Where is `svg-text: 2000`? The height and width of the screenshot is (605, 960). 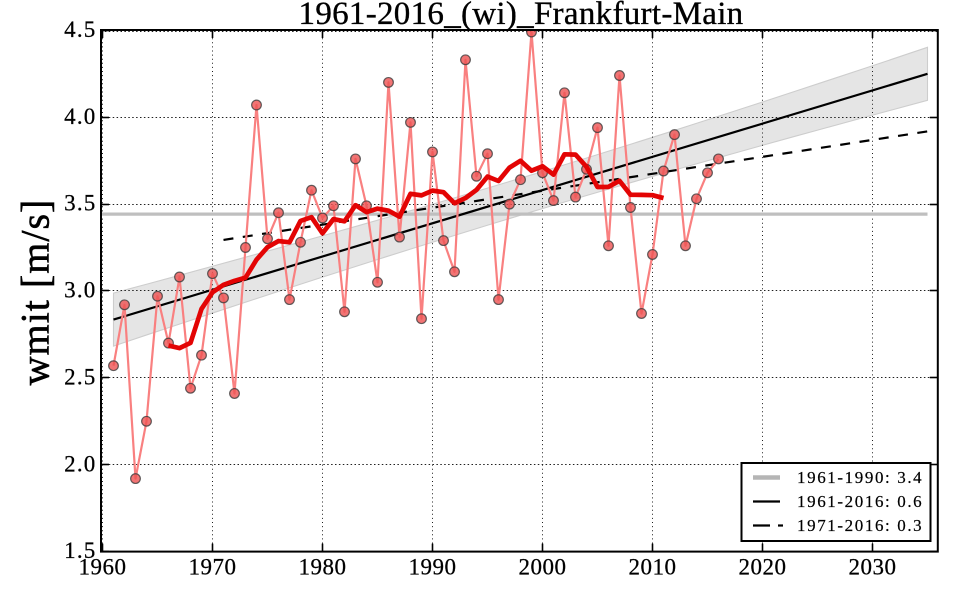
svg-text: 2000 is located at coordinates (543, 567).